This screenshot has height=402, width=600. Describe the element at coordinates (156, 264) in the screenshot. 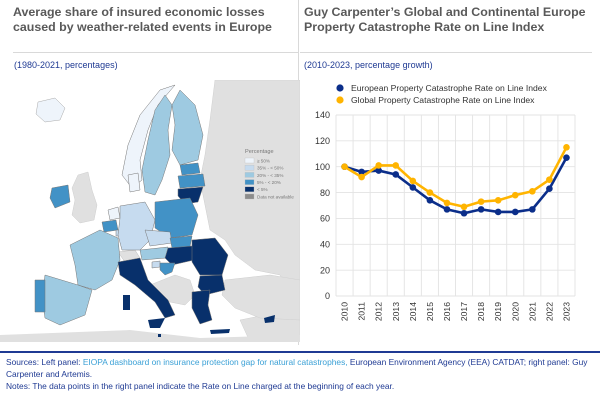

I see `country-SI` at that location.